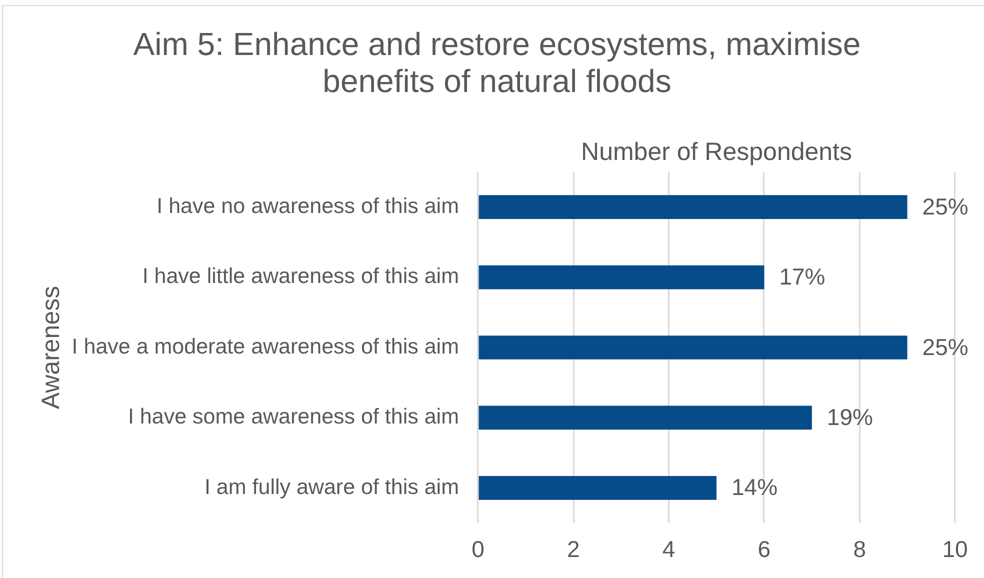 This screenshot has width=984, height=578. I want to click on x-tick-label: 4, so click(669, 549).